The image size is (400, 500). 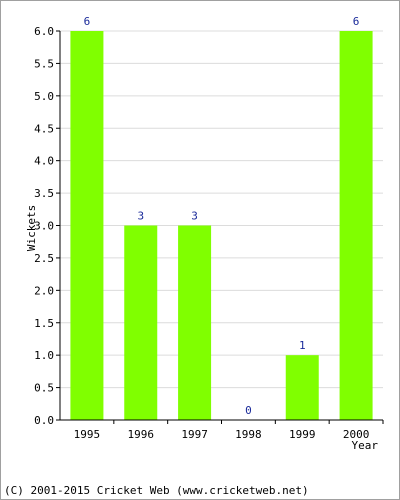 I want to click on y-tick-label: 2.0, so click(x=44, y=290).